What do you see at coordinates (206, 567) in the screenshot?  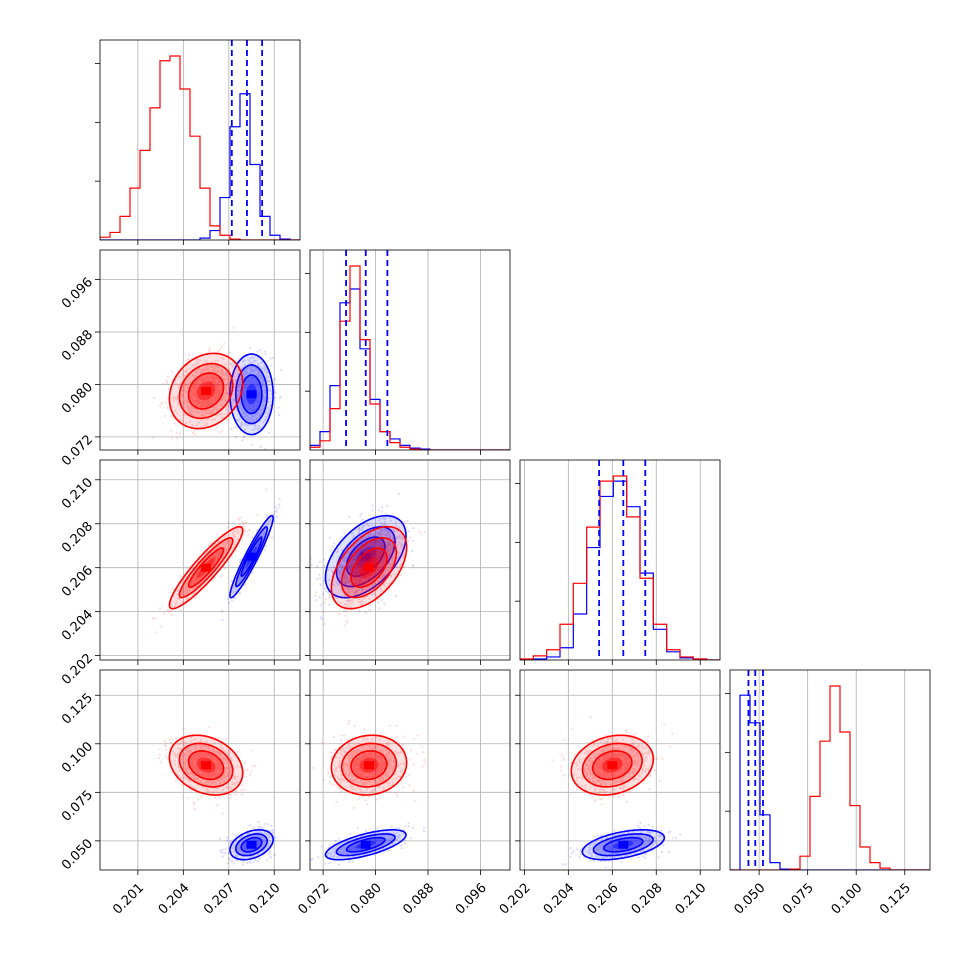 I see `density-peak-red` at bounding box center [206, 567].